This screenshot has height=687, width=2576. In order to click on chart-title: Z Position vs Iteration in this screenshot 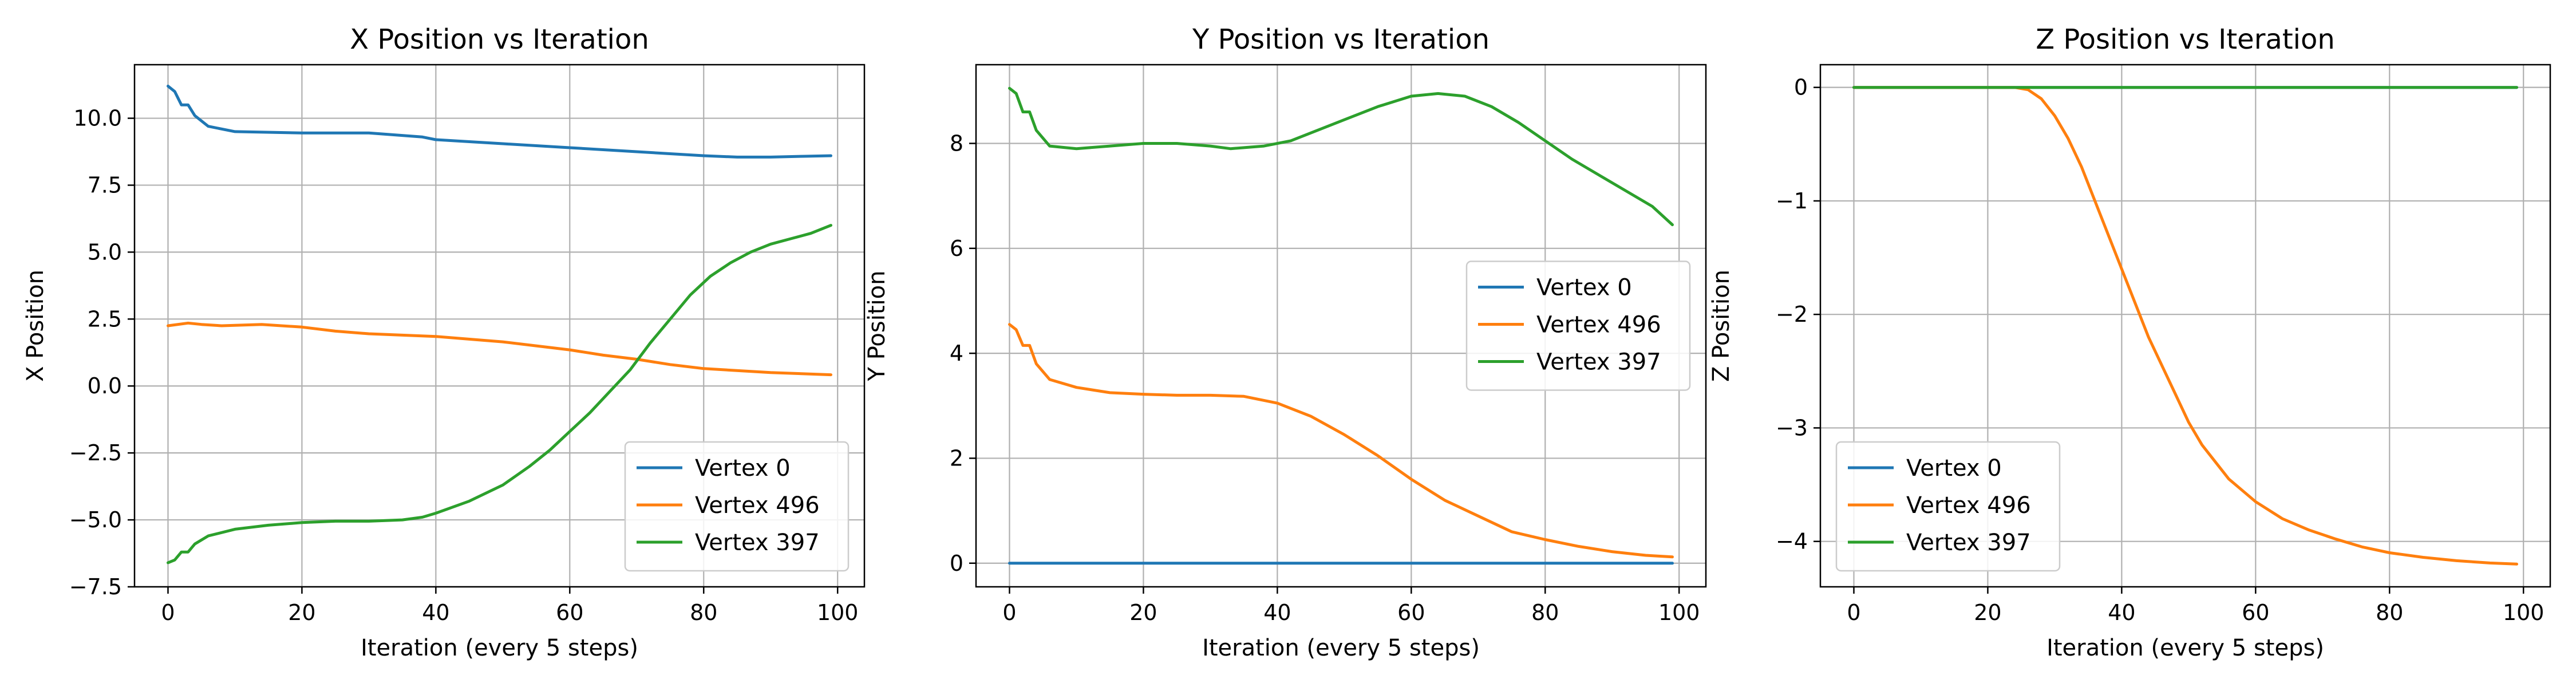, I will do `click(2185, 39)`.